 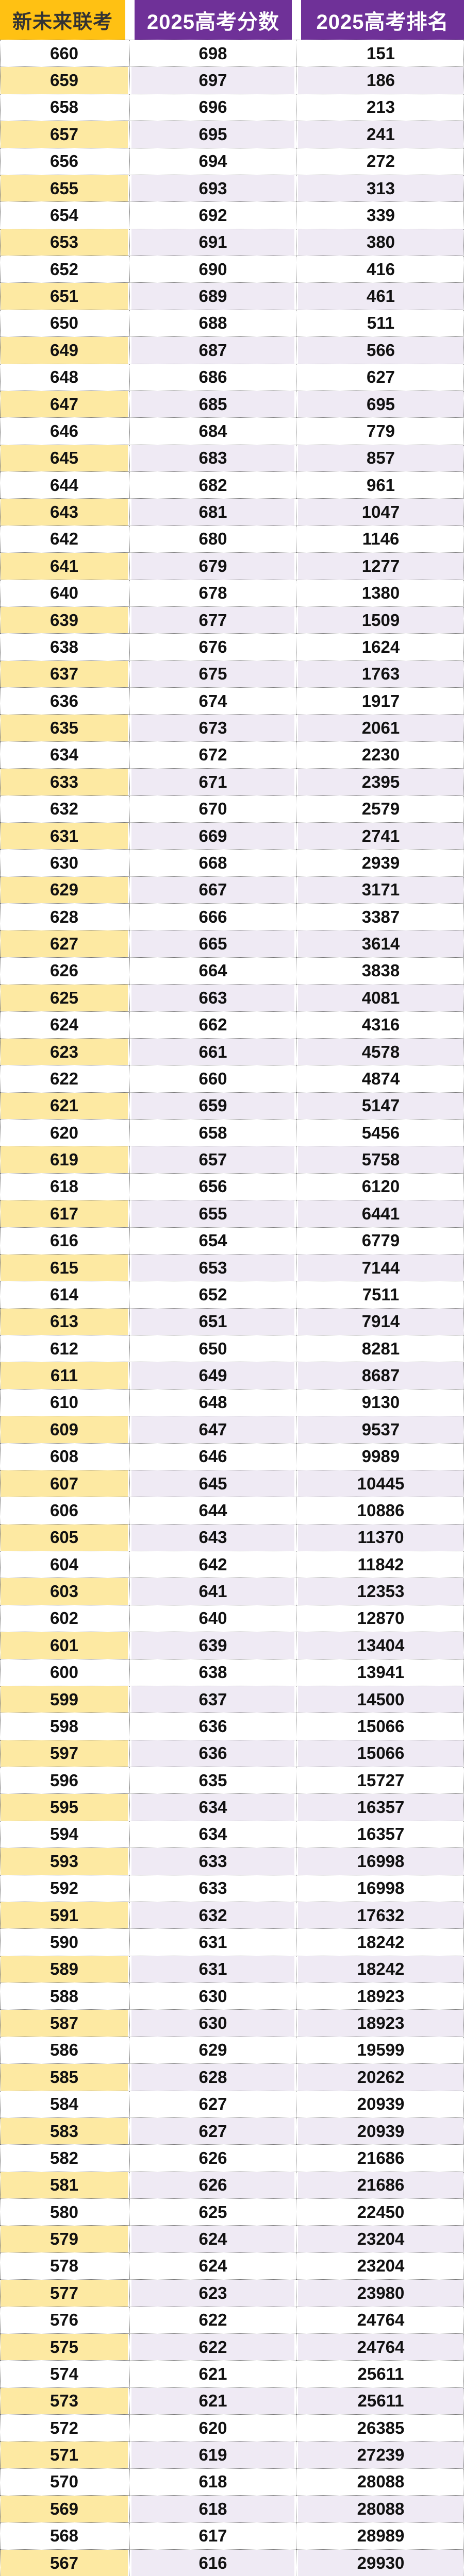 What do you see at coordinates (380, 1214) in the screenshot?
I see `gaokao-rank-cell: 6441` at bounding box center [380, 1214].